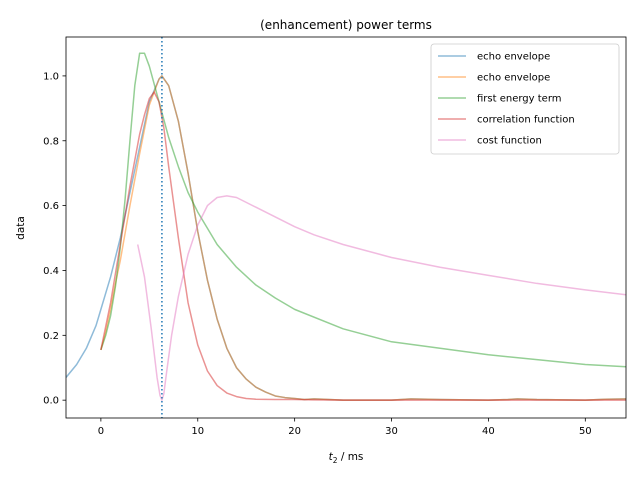  Describe the element at coordinates (21, 228) in the screenshot. I see `y-axis-label: data` at that location.